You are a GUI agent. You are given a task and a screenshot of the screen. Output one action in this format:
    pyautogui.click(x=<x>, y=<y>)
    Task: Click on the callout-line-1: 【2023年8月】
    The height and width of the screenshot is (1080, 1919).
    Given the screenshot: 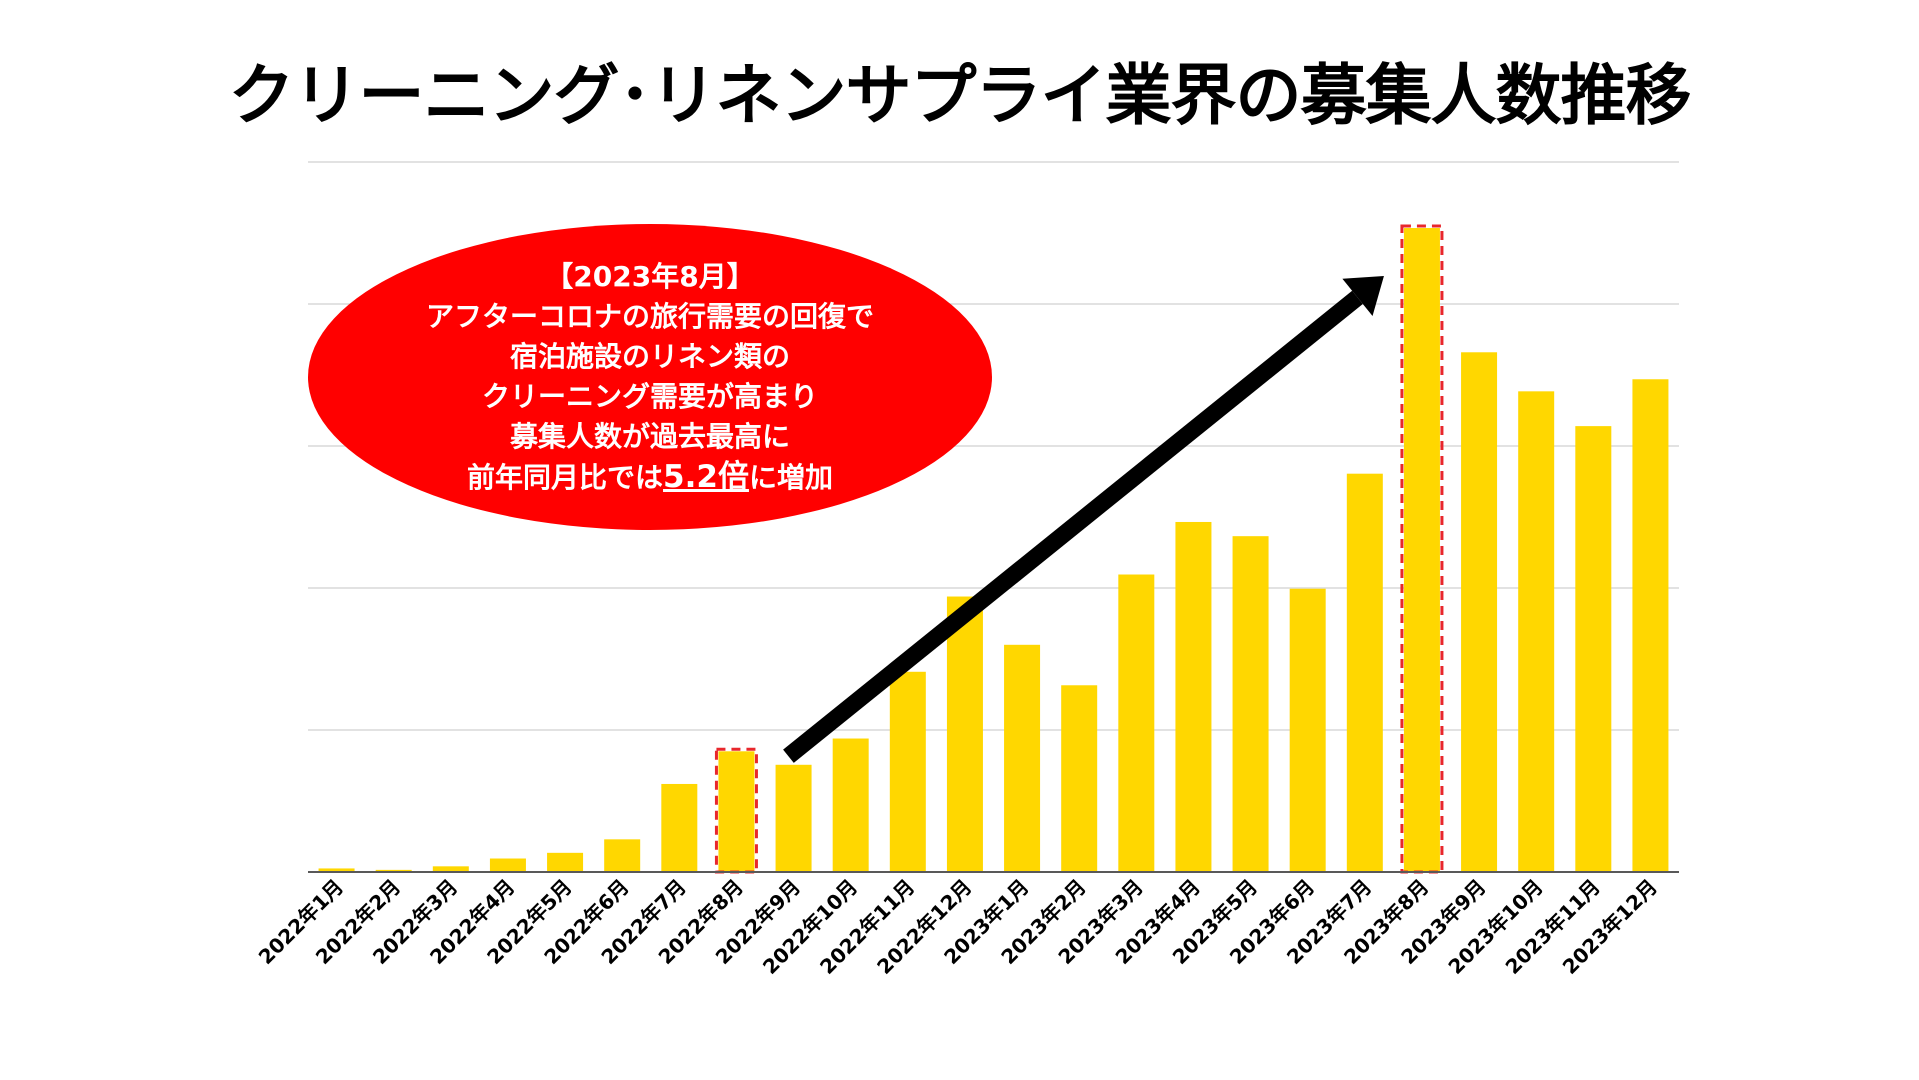 What is the action you would take?
    pyautogui.click(x=650, y=276)
    